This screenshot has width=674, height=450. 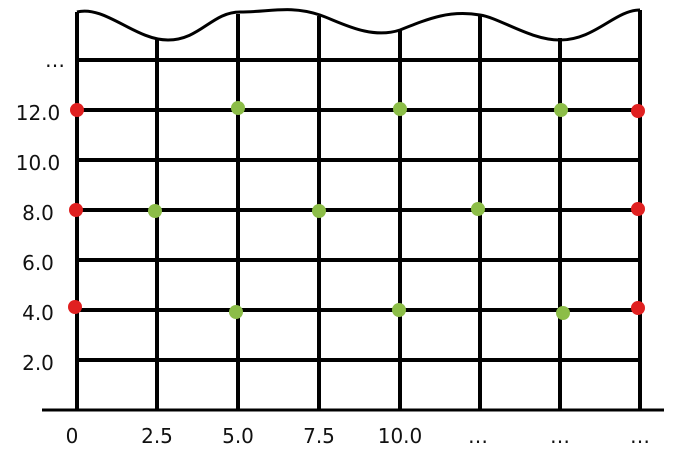 I want to click on wavy-top-boundary, so click(x=358, y=25).